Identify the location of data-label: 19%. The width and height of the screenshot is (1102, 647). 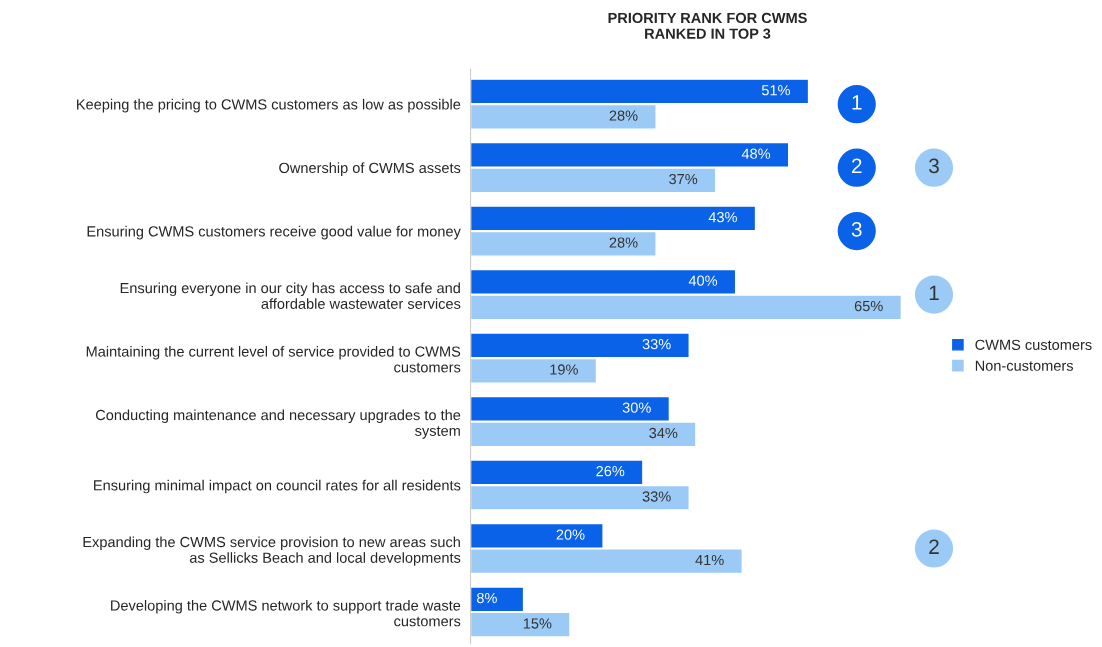
(564, 369).